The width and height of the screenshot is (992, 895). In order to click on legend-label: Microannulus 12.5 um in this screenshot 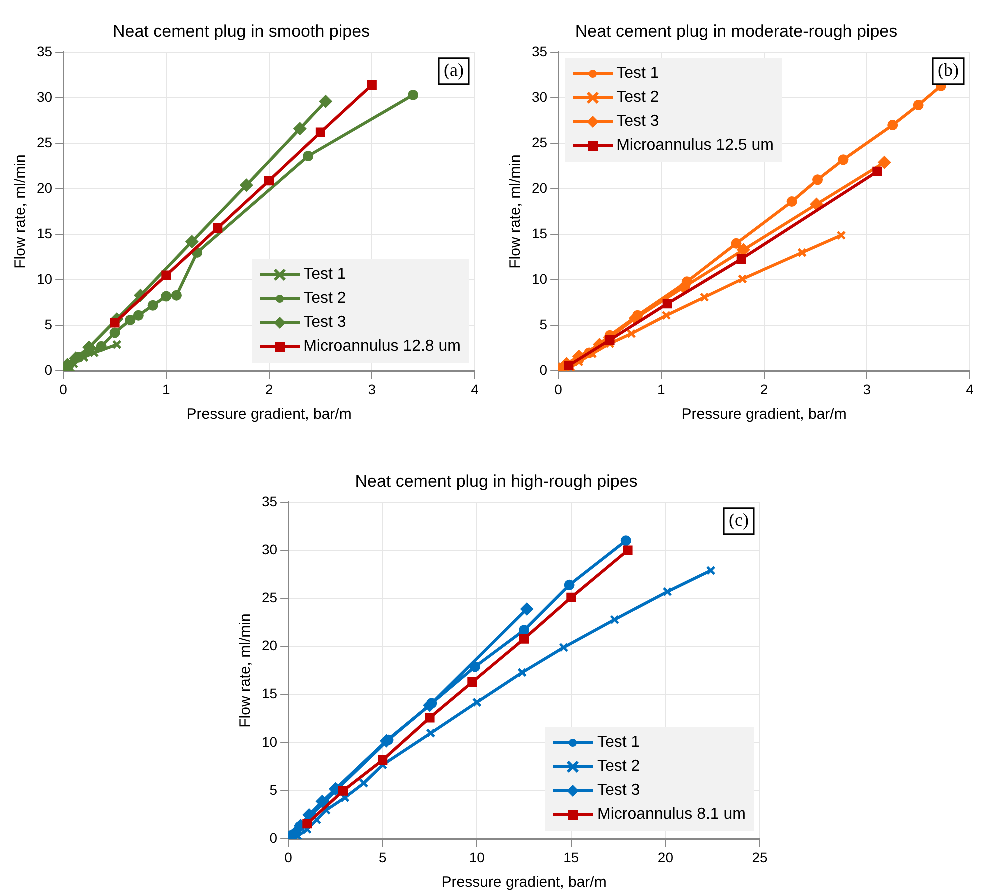, I will do `click(695, 146)`.